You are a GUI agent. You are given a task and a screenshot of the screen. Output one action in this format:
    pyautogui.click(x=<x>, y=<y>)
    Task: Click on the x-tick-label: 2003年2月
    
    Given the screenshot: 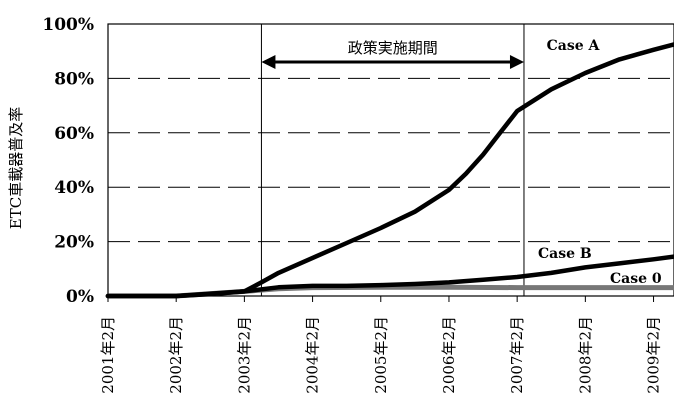 What is the action you would take?
    pyautogui.click(x=244, y=355)
    